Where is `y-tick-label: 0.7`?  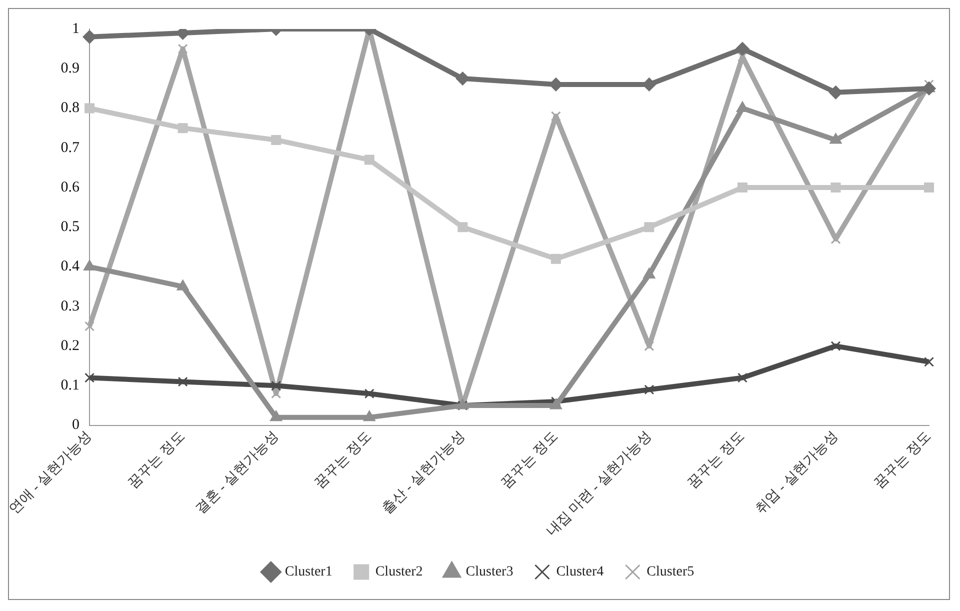 y-tick-label: 0.7 is located at coordinates (70, 148).